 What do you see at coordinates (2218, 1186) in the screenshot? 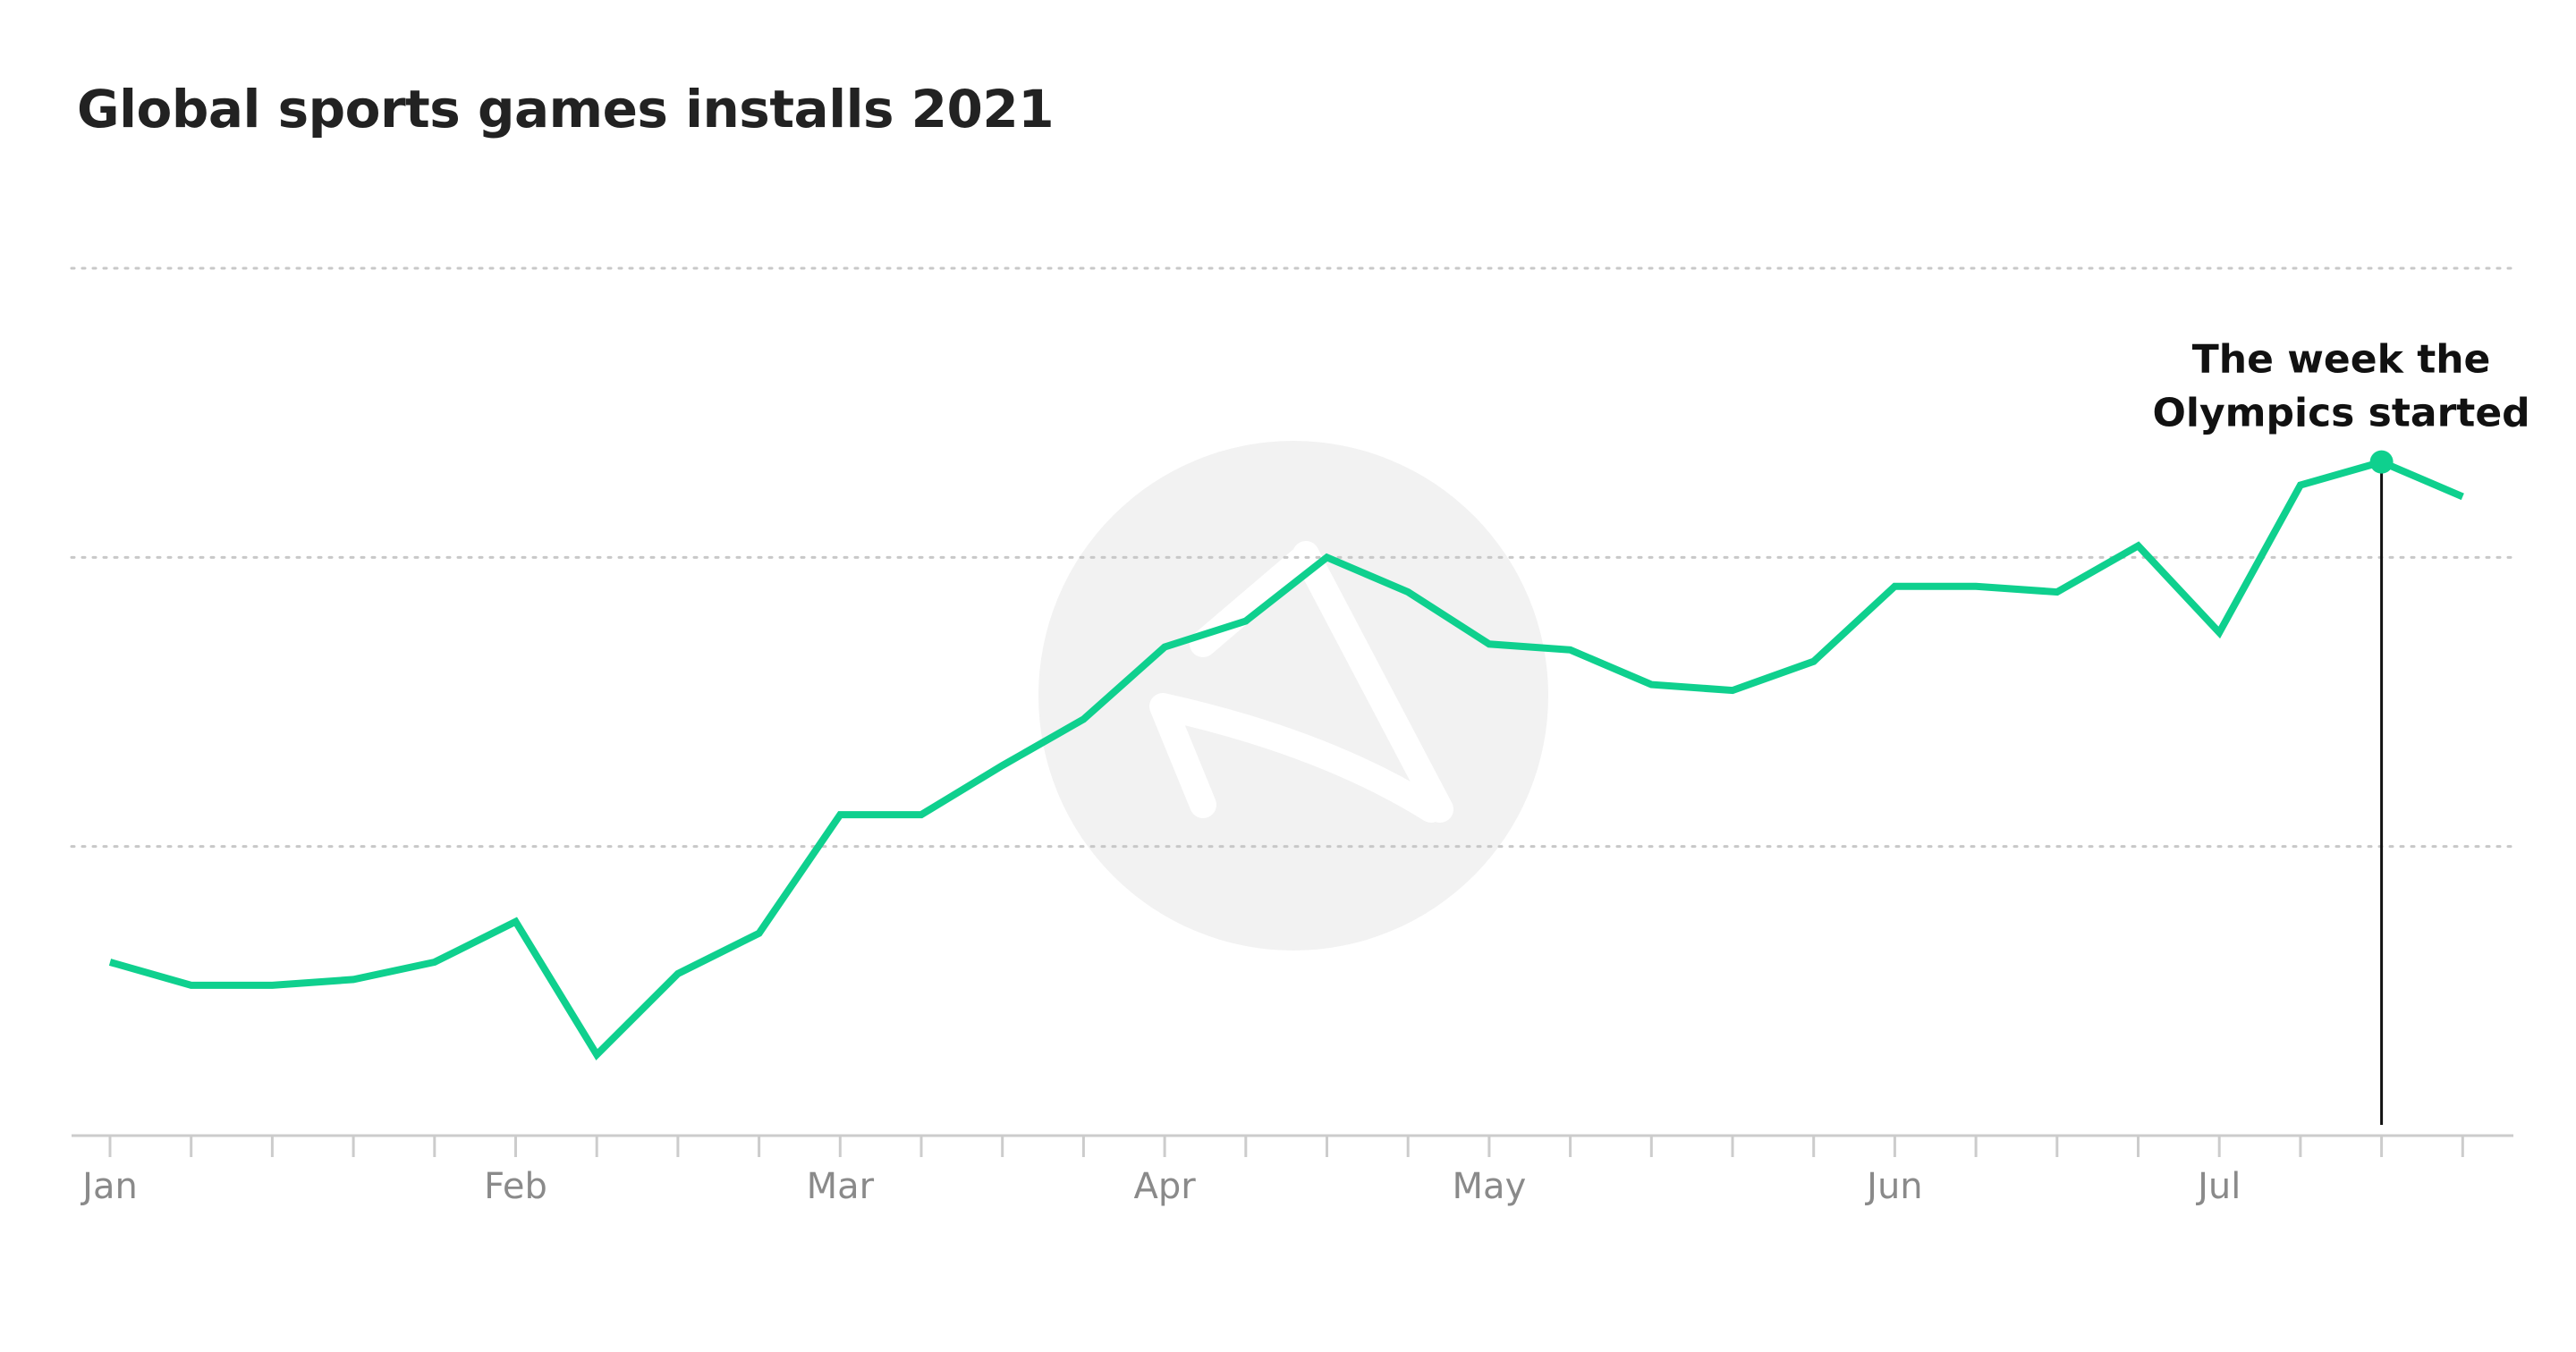
I see `x-tick-label: Jul` at bounding box center [2218, 1186].